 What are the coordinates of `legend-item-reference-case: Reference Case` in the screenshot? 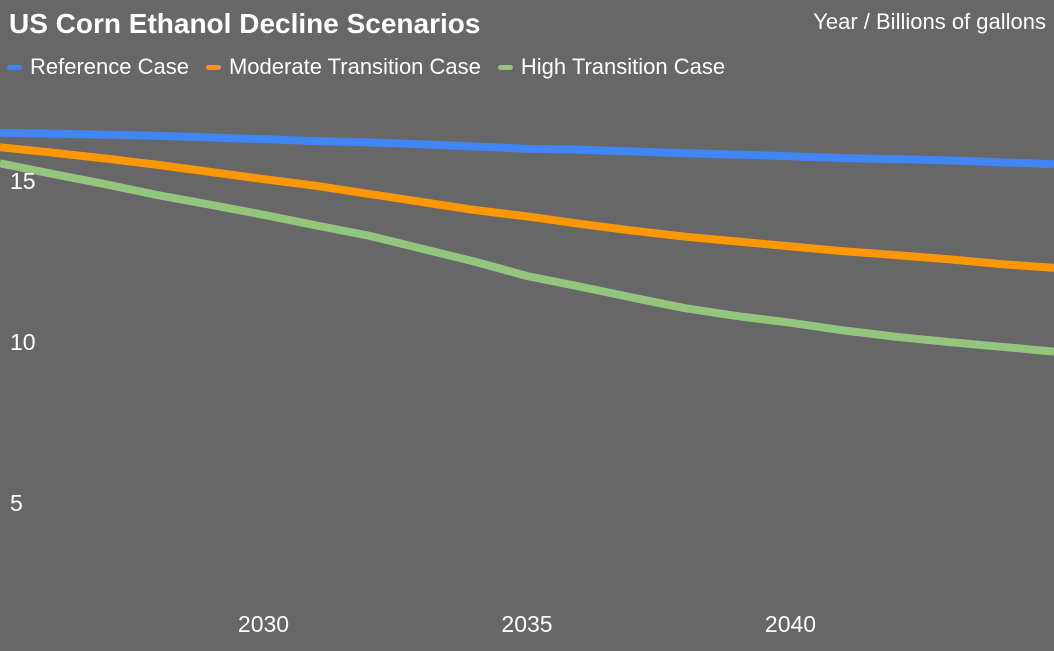 It's located at (98, 67).